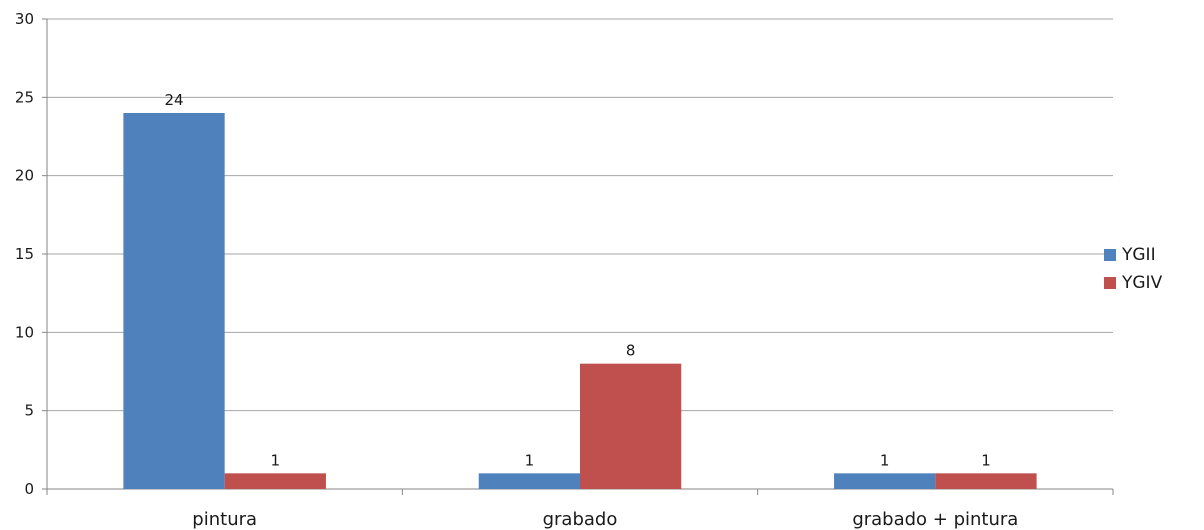  What do you see at coordinates (580, 519) in the screenshot?
I see `x-category-label: grabado` at bounding box center [580, 519].